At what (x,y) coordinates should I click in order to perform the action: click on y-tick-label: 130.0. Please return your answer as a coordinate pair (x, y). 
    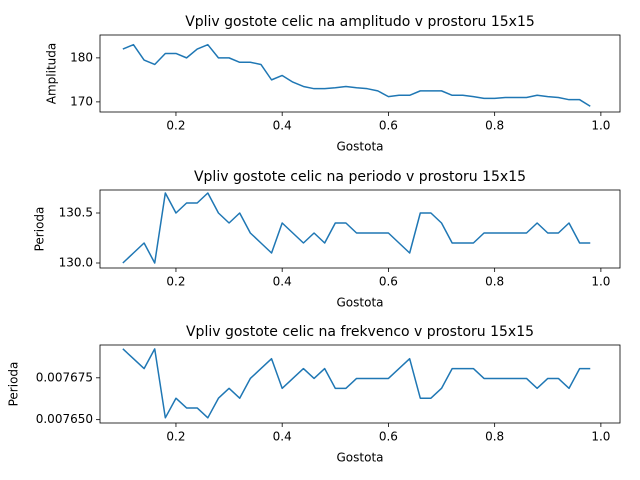
    Looking at the image, I should click on (76, 263).